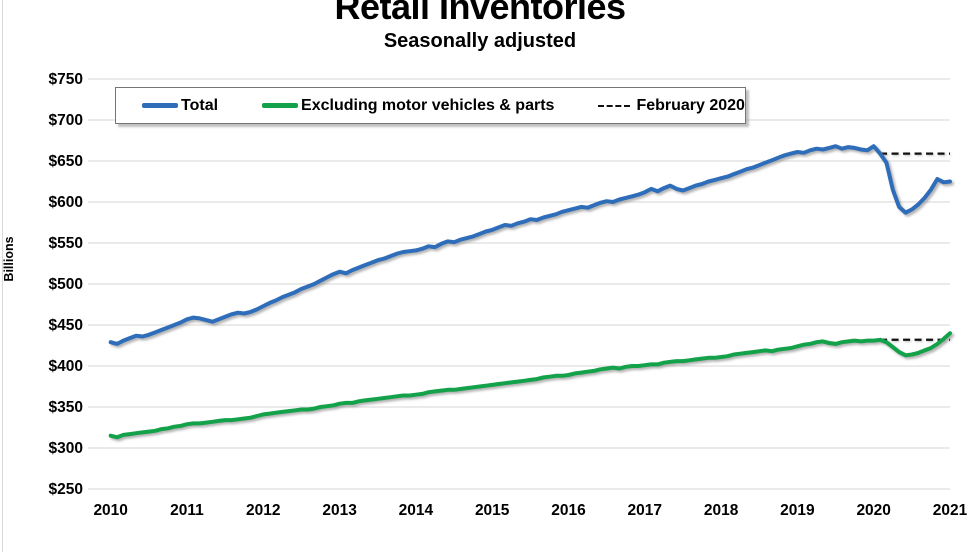 Image resolution: width=980 pixels, height=552 pixels. Describe the element at coordinates (110, 510) in the screenshot. I see `x-tick-label: 2010` at that location.